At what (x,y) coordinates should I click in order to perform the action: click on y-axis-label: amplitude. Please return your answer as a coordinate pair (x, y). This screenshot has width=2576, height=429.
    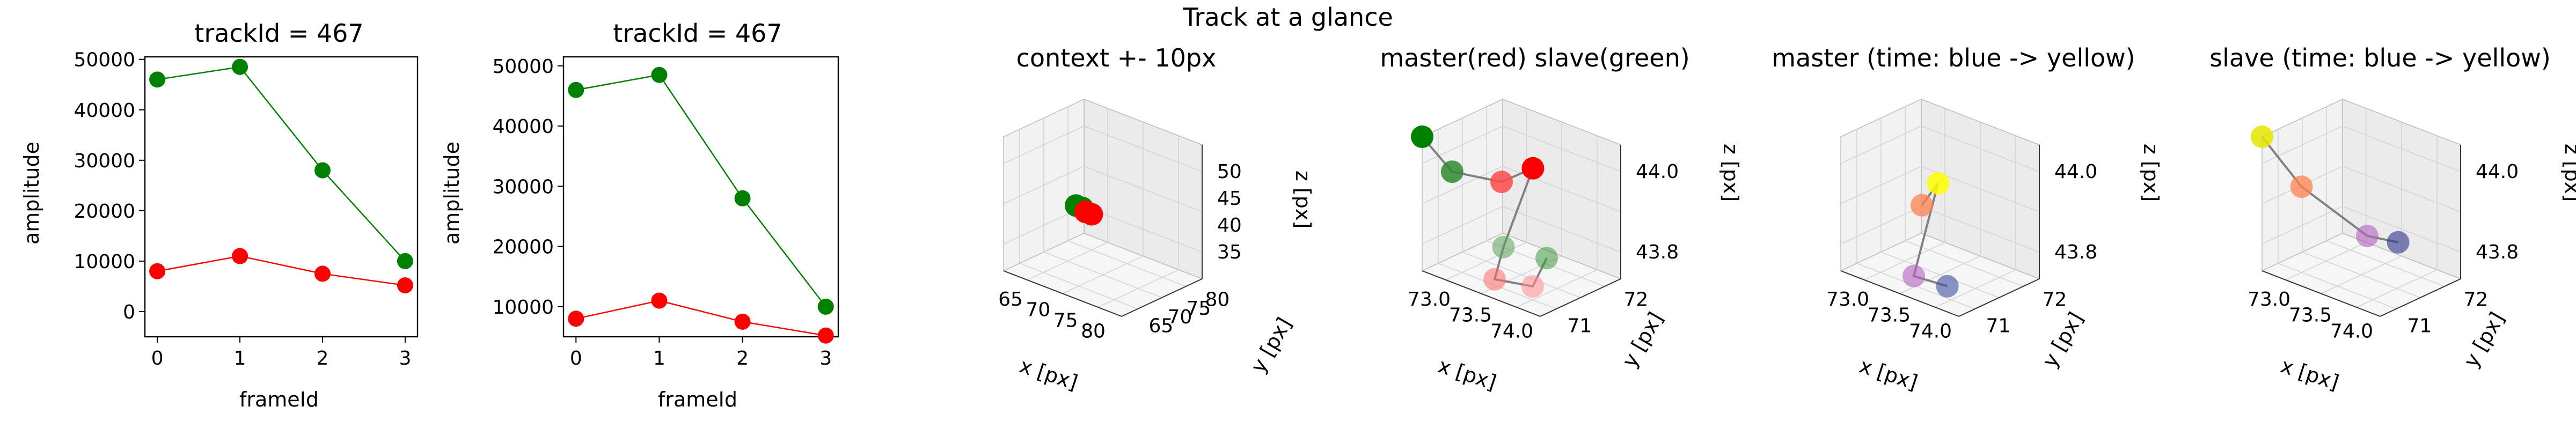
    Looking at the image, I should click on (31, 193).